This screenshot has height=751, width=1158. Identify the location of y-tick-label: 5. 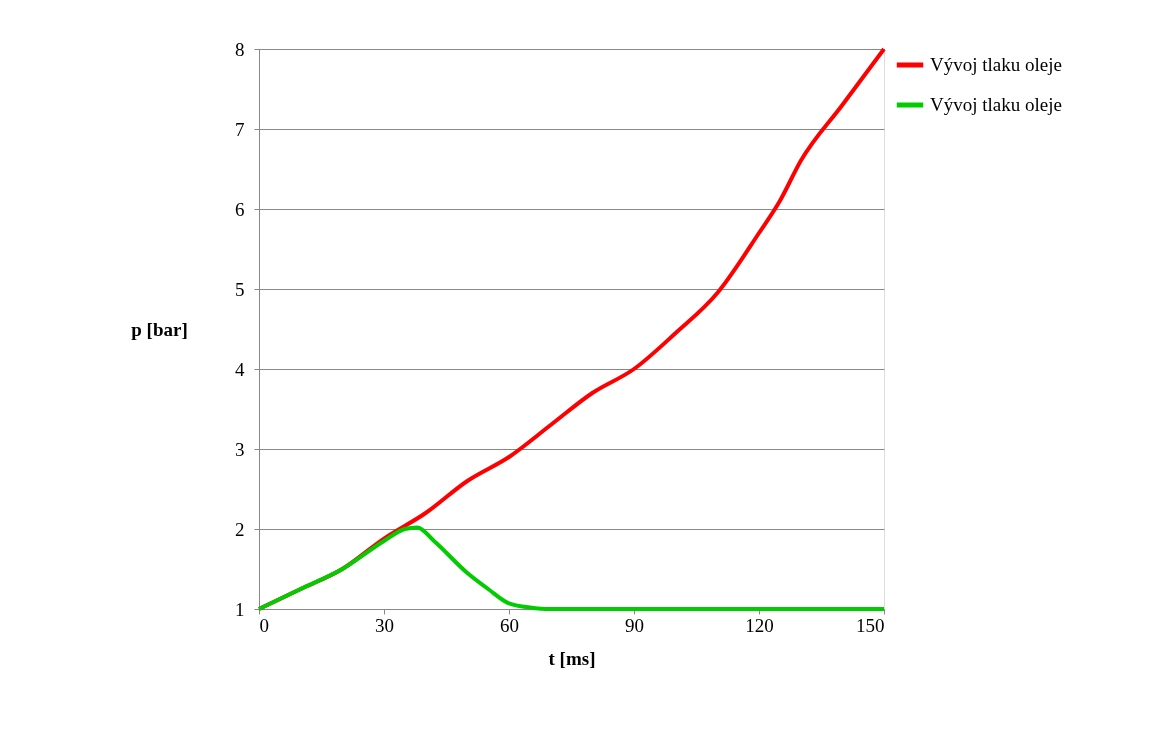
(240, 289).